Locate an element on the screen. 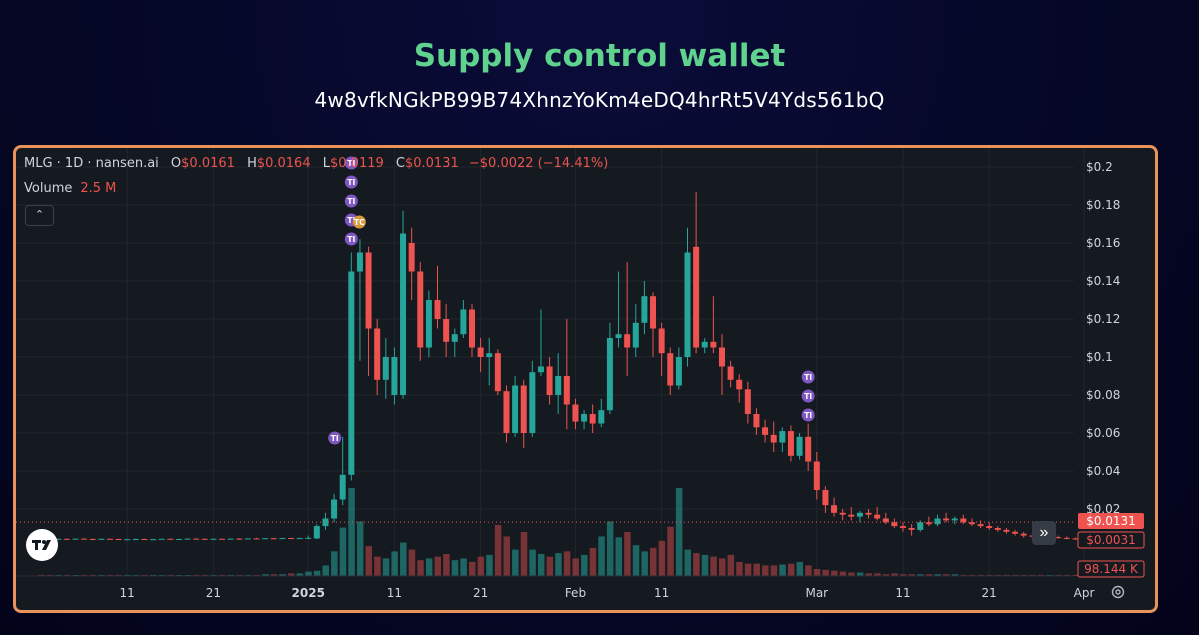 The width and height of the screenshot is (1199, 635). price-tag-label: $0.0031 is located at coordinates (1111, 540).